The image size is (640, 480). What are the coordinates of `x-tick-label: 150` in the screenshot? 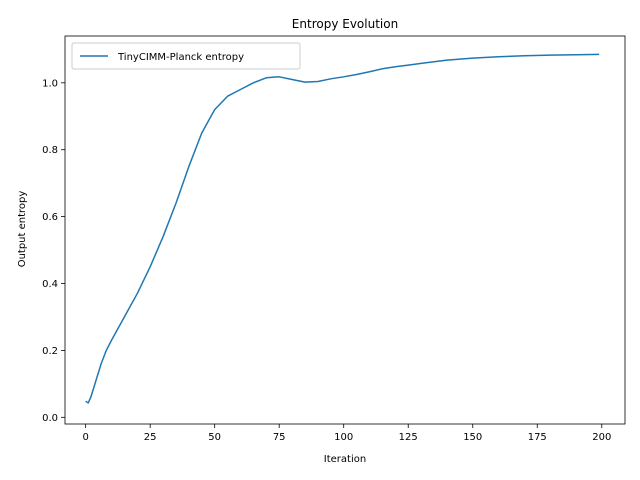 It's located at (472, 437).